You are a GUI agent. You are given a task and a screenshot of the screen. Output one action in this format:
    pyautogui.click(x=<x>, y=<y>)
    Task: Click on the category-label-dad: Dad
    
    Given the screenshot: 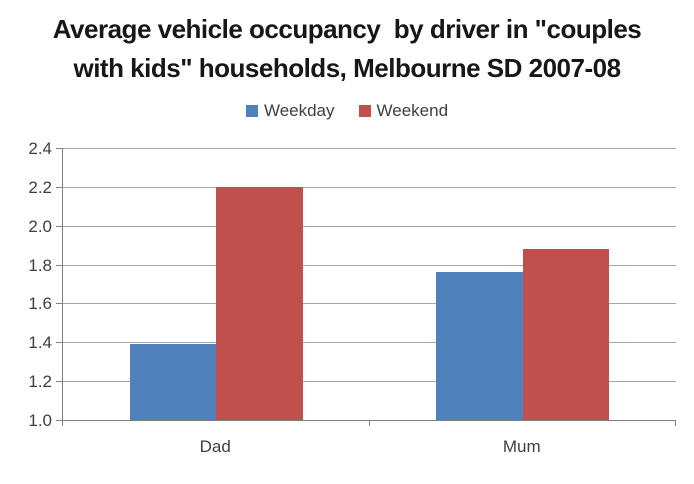 What is the action you would take?
    pyautogui.click(x=215, y=446)
    